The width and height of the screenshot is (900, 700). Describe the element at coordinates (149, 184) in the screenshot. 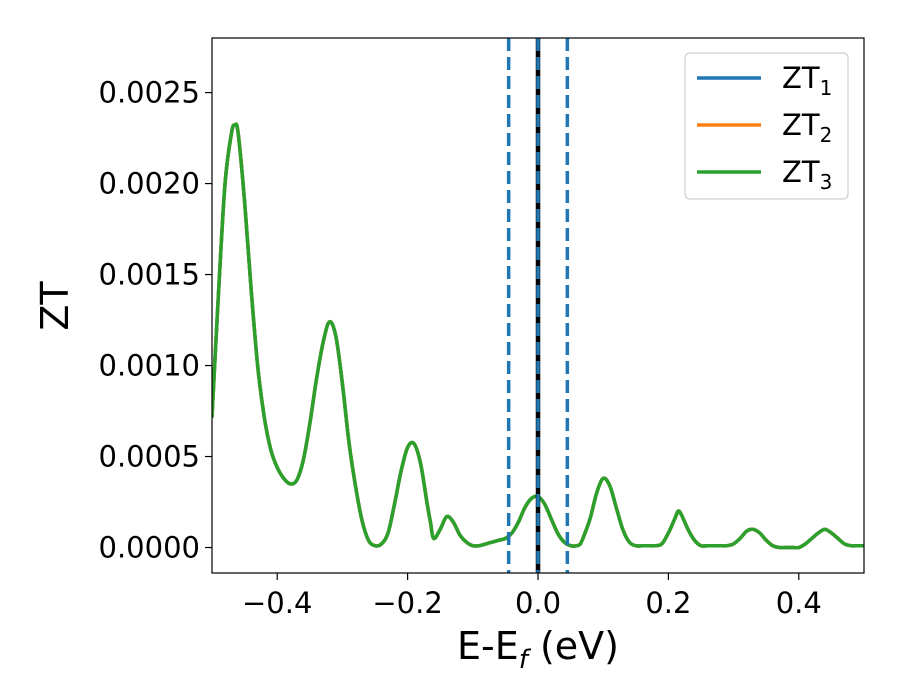

I see `y-tick-label: 0.0020` at that location.